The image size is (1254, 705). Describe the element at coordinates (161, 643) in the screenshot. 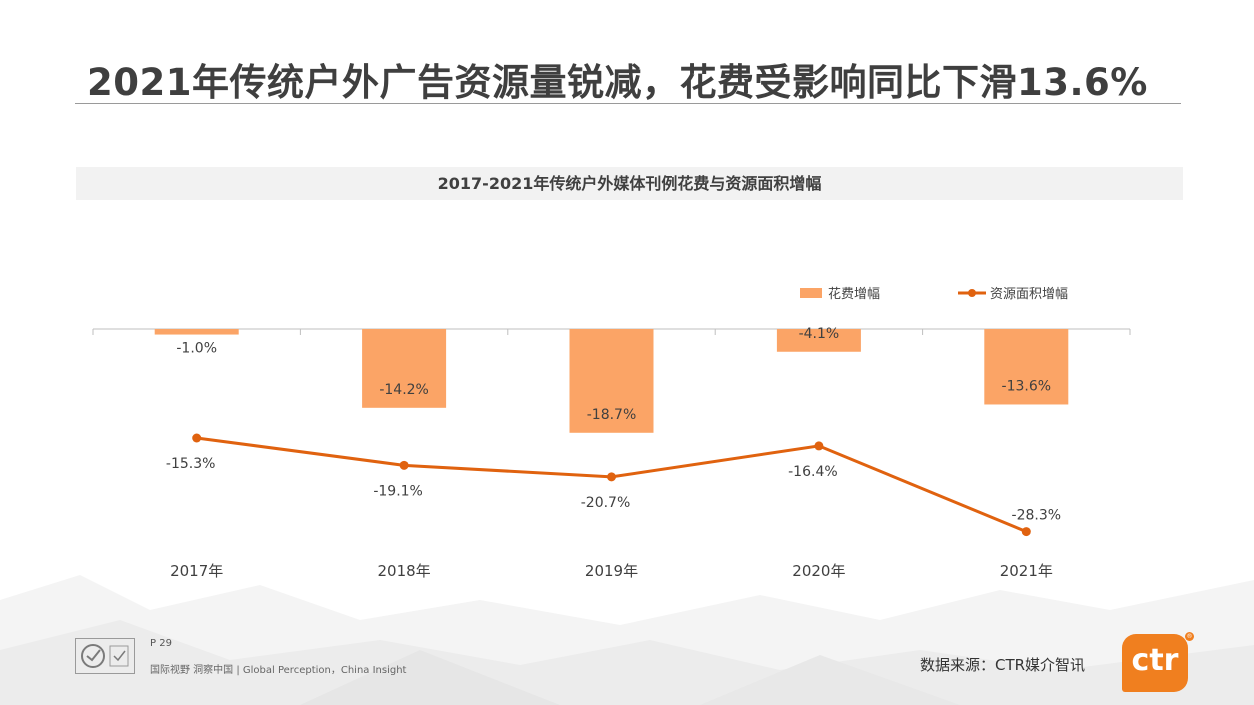

I see `page-number: P 29` at that location.